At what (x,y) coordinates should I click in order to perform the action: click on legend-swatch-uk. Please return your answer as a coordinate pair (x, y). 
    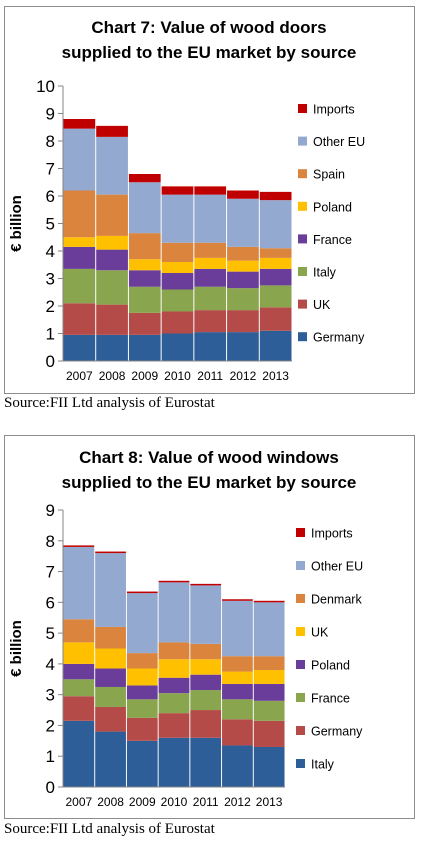
    Looking at the image, I should click on (300, 631).